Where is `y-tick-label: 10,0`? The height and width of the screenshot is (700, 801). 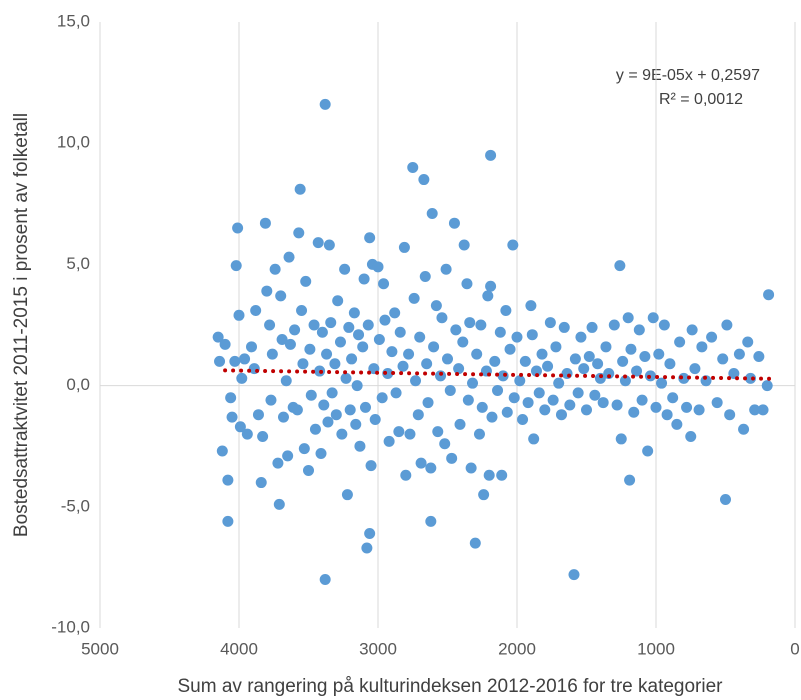 y-tick-label: 10,0 is located at coordinates (73, 142).